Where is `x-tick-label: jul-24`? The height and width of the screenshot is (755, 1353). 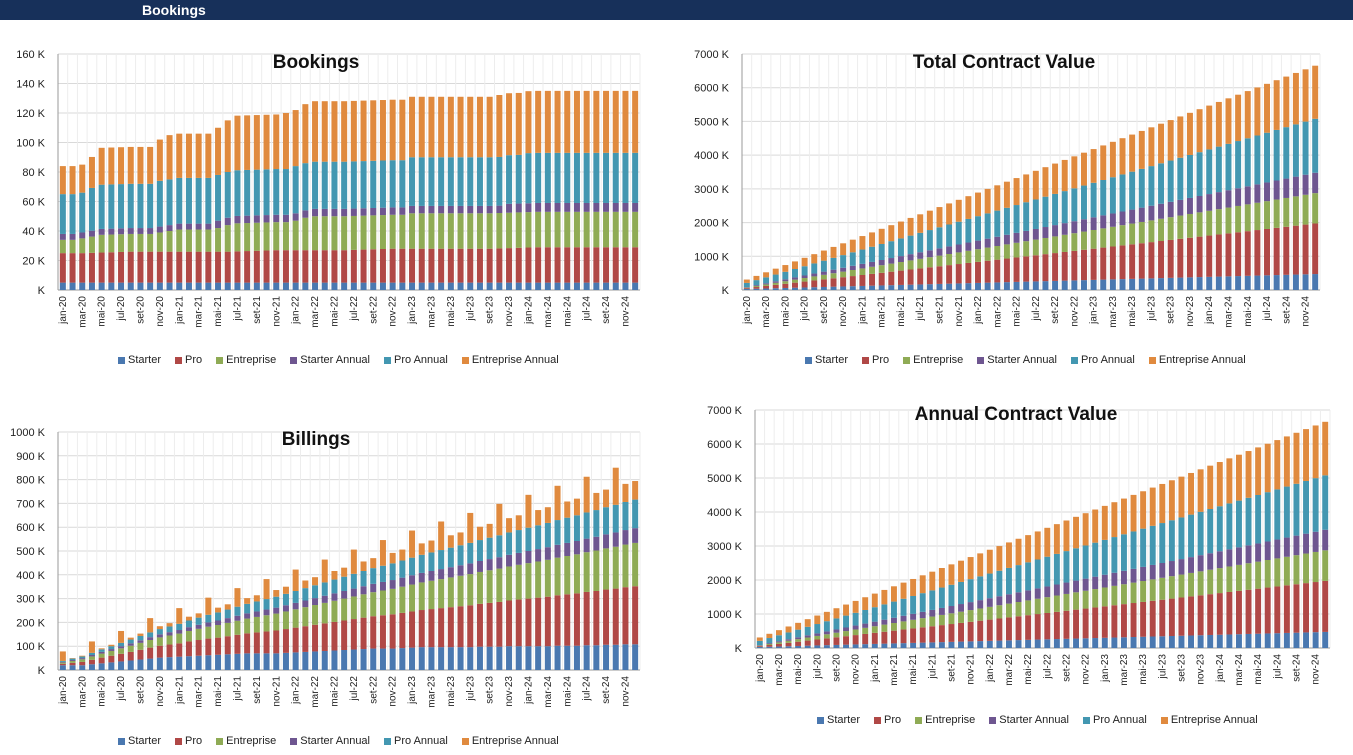
x-tick-label: jul-24 is located at coordinates (587, 689).